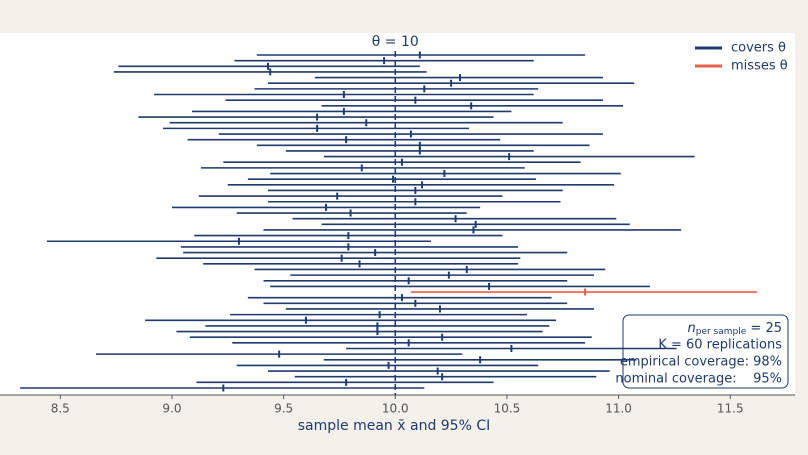 This screenshot has width=808, height=455. I want to click on info-value: = 25, so click(764, 328).